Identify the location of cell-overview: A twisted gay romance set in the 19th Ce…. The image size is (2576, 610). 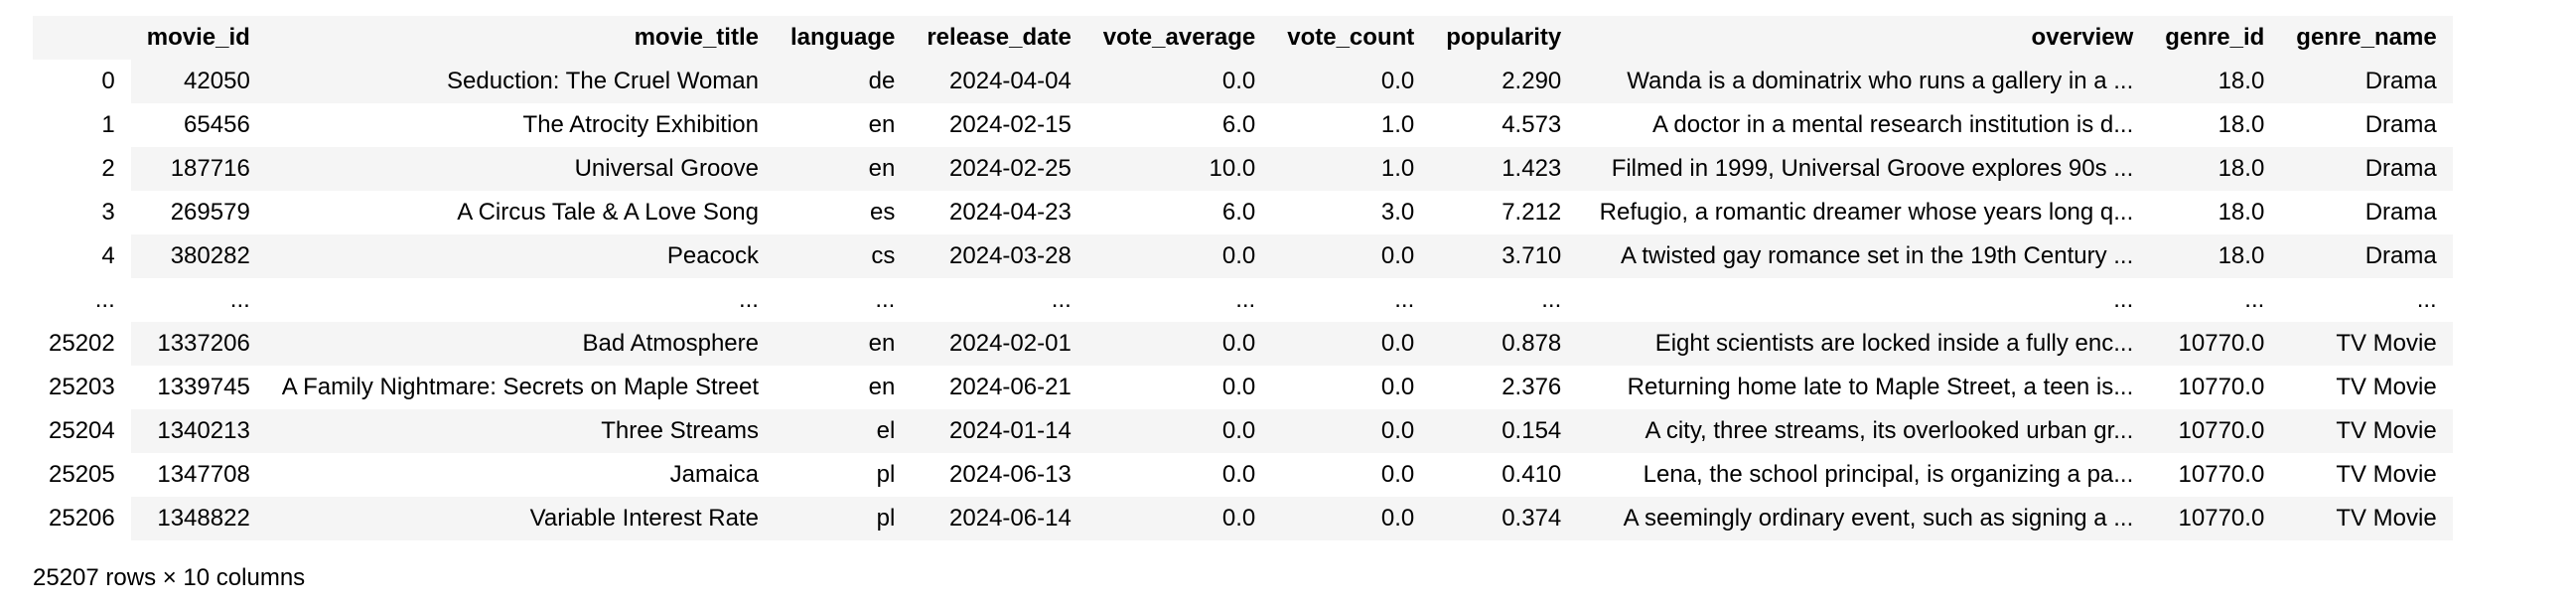
(1864, 256).